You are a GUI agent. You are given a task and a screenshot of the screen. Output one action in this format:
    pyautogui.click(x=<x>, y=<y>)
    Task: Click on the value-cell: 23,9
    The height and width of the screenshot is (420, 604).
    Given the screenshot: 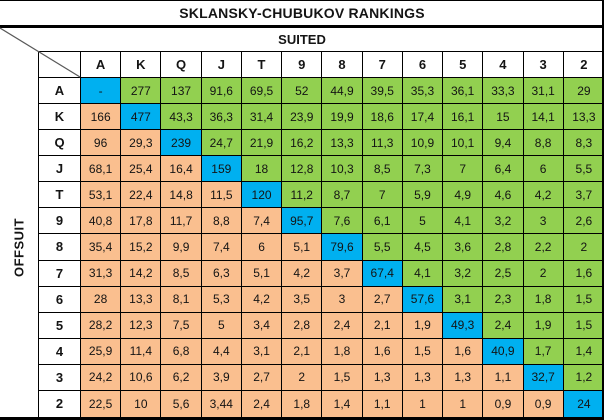 What is the action you would take?
    pyautogui.click(x=302, y=117)
    